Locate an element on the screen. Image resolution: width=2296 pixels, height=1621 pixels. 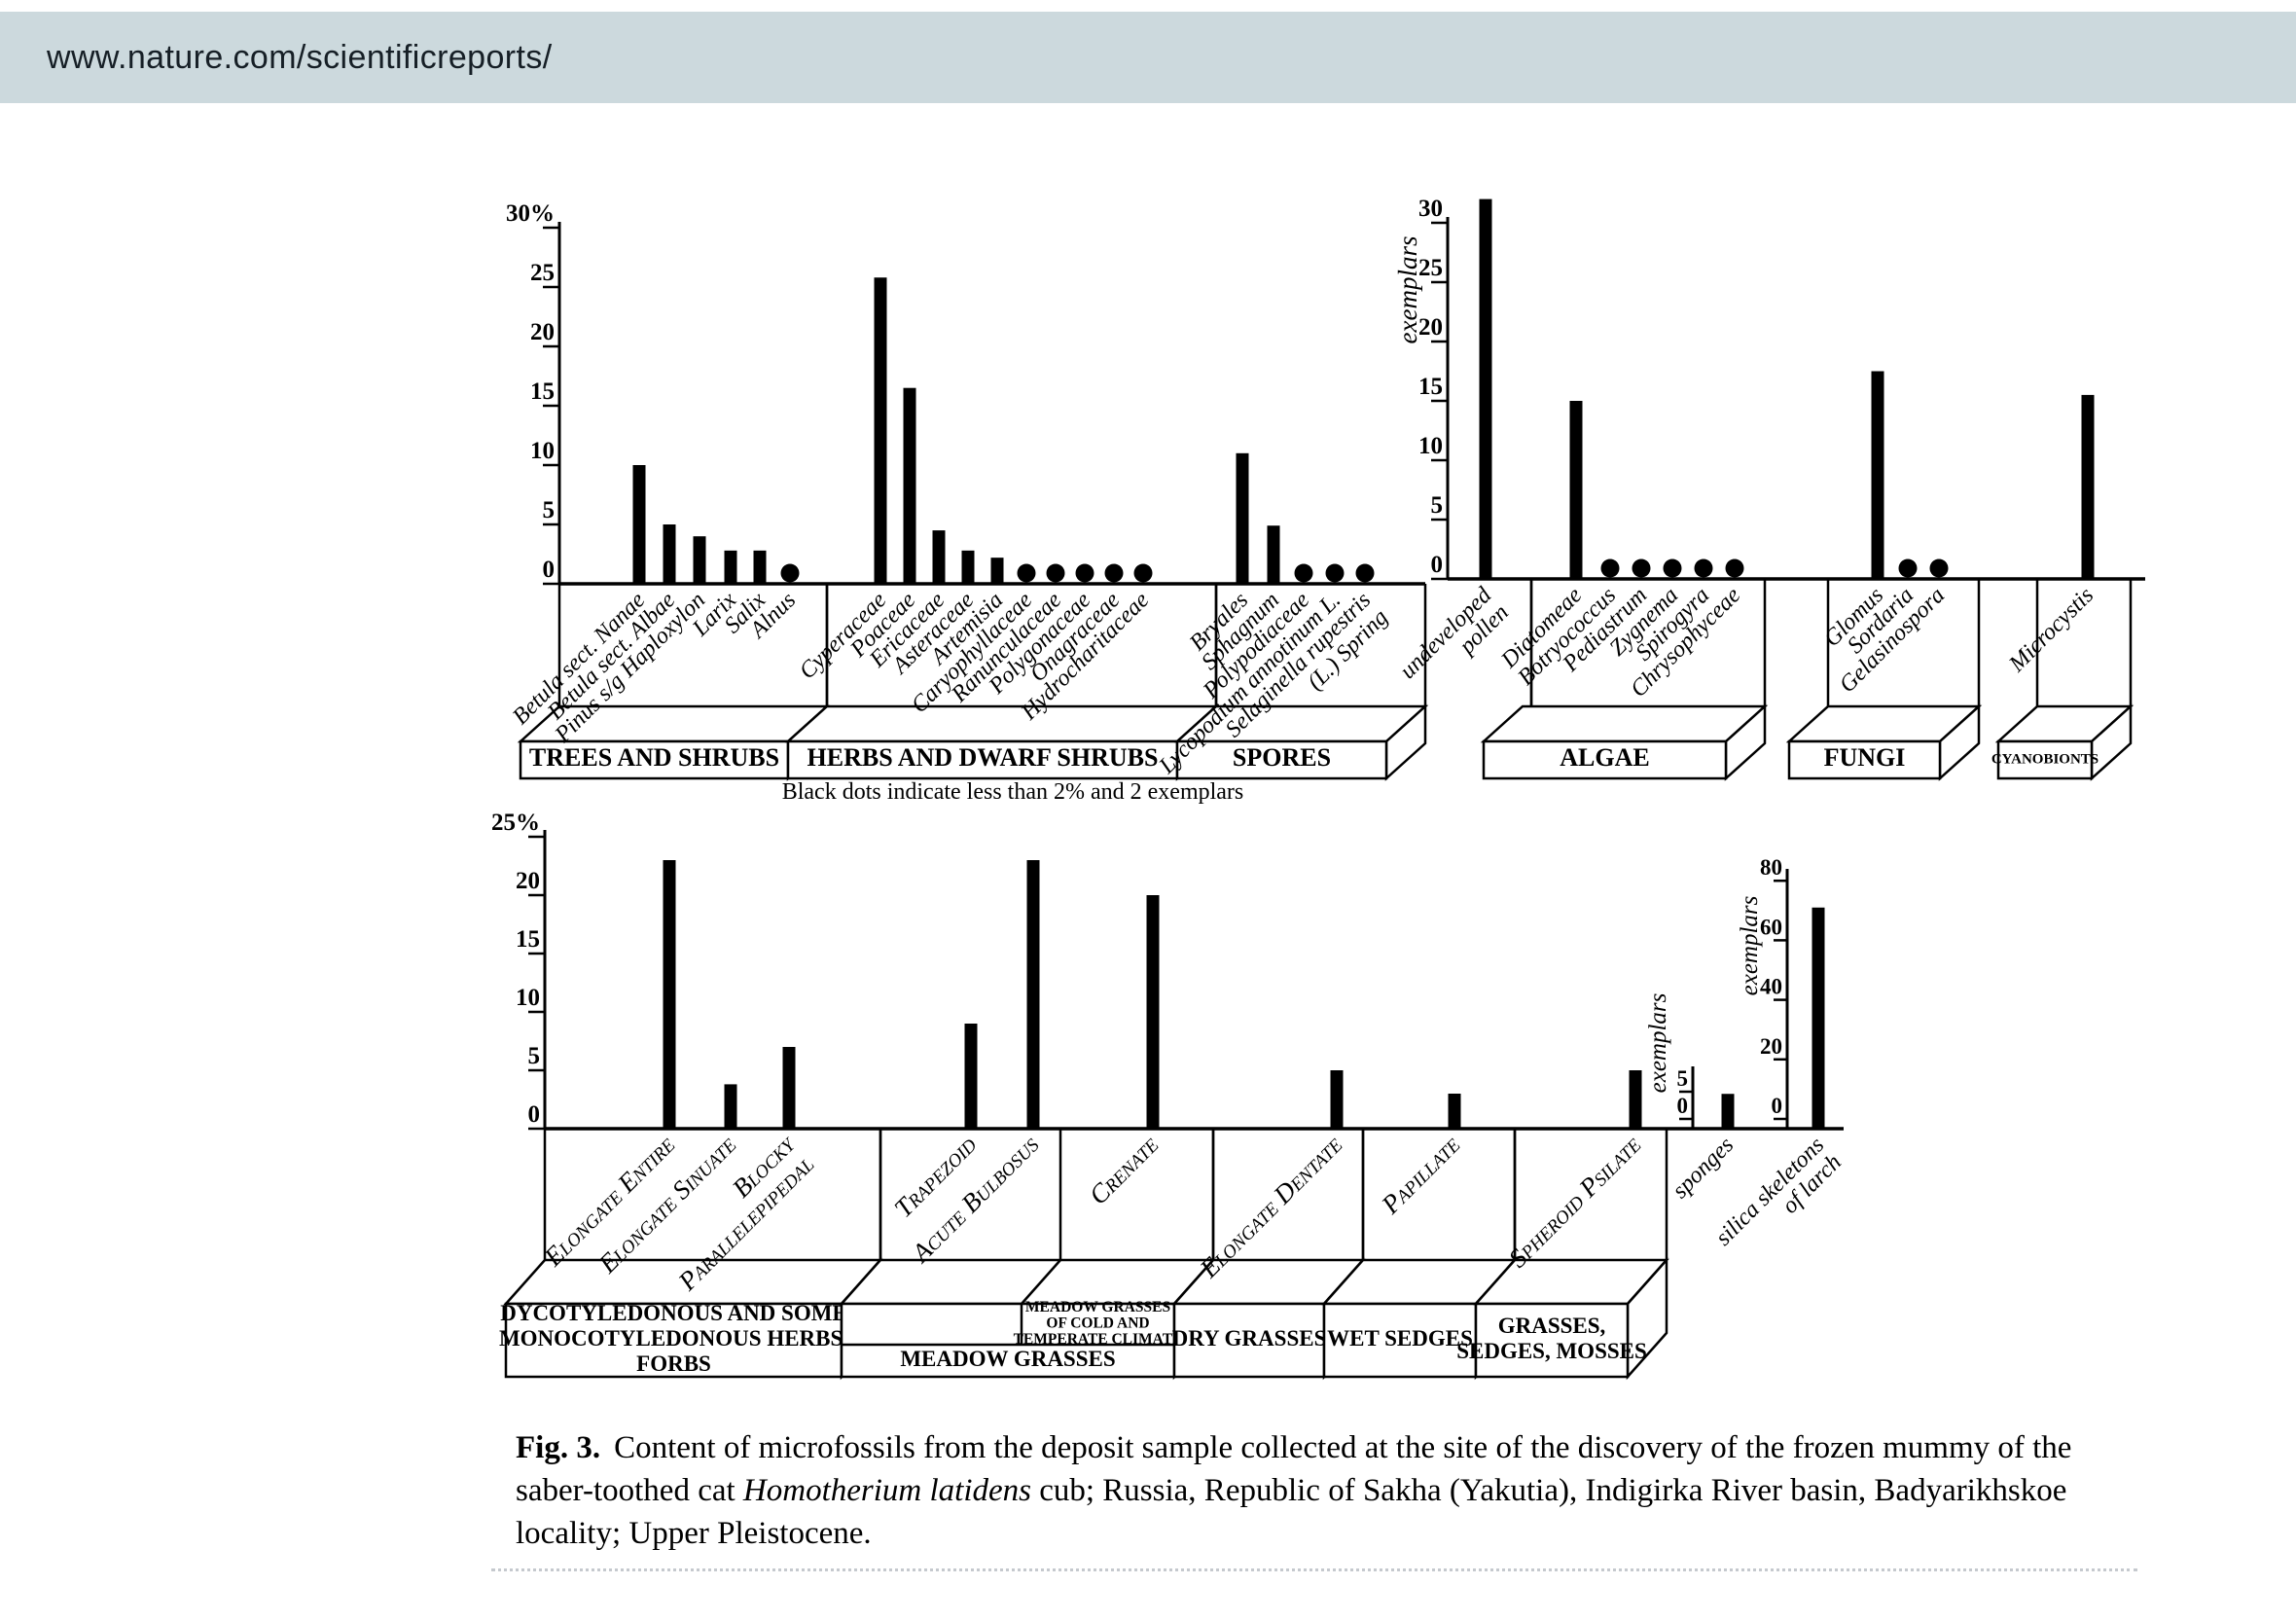
journal-url: www.nature.com/scientificreports/ is located at coordinates (300, 57).